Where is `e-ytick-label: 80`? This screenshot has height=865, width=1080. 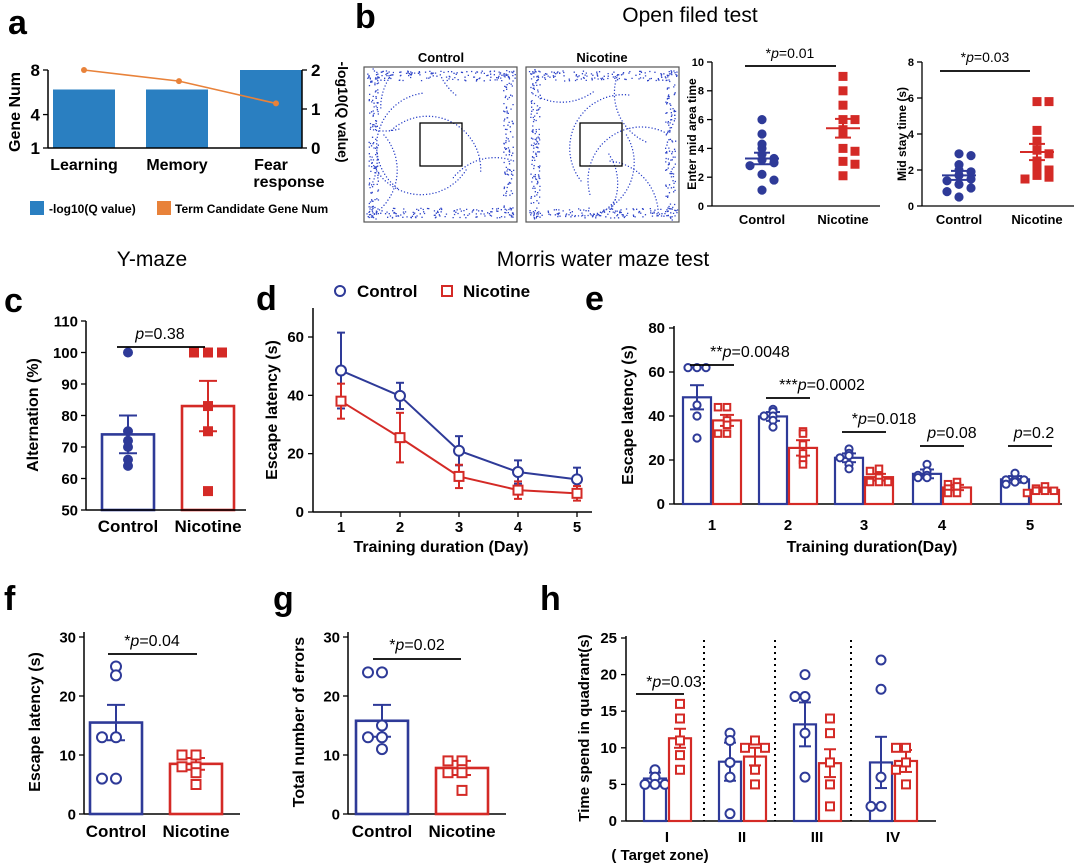 e-ytick-label: 80 is located at coordinates (656, 328).